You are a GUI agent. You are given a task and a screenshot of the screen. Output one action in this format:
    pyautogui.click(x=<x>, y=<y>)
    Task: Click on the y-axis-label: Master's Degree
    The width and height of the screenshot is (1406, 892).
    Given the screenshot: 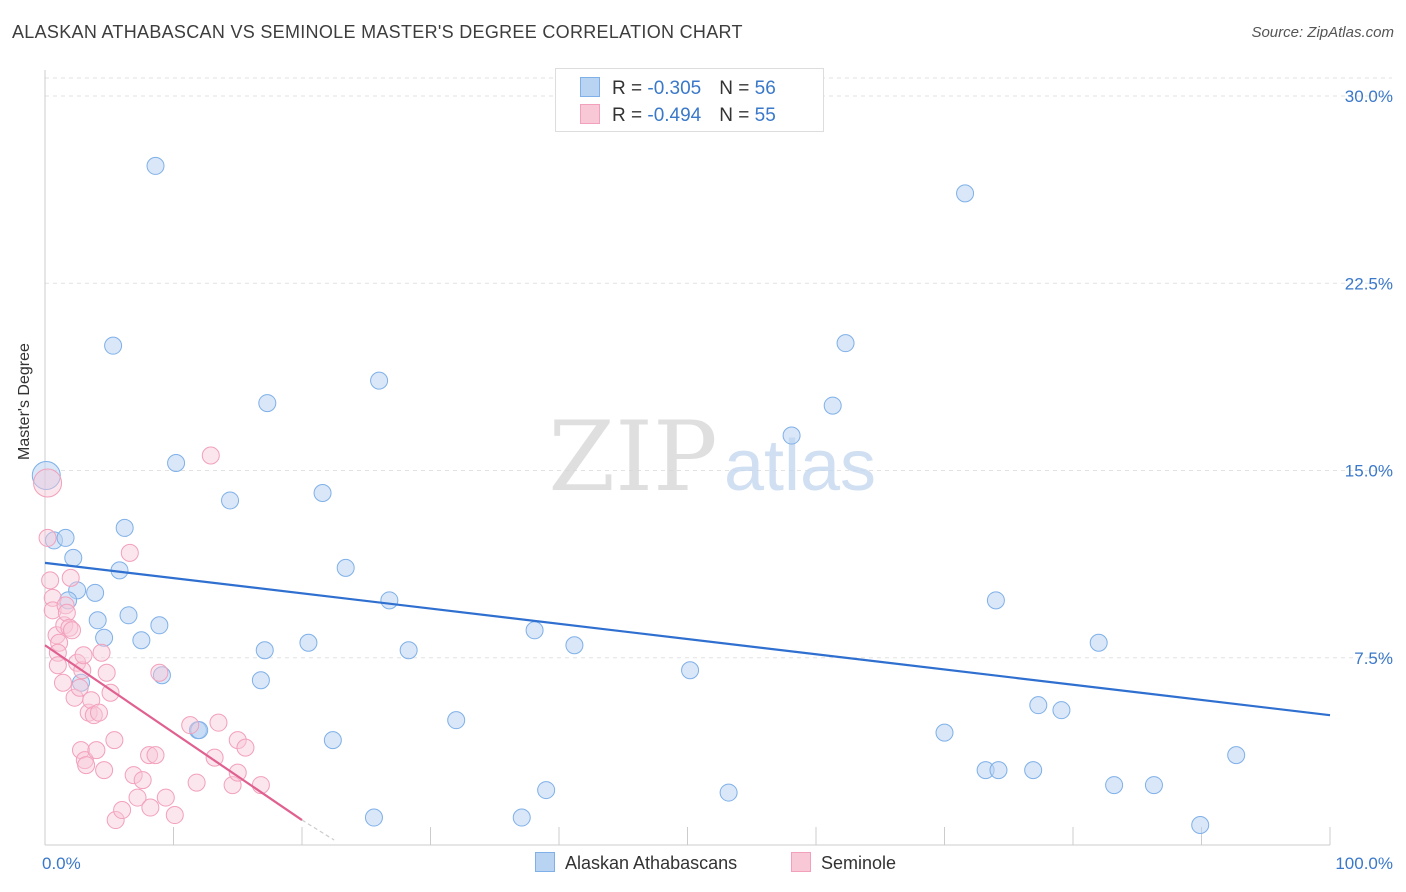 What is the action you would take?
    pyautogui.click(x=24, y=401)
    